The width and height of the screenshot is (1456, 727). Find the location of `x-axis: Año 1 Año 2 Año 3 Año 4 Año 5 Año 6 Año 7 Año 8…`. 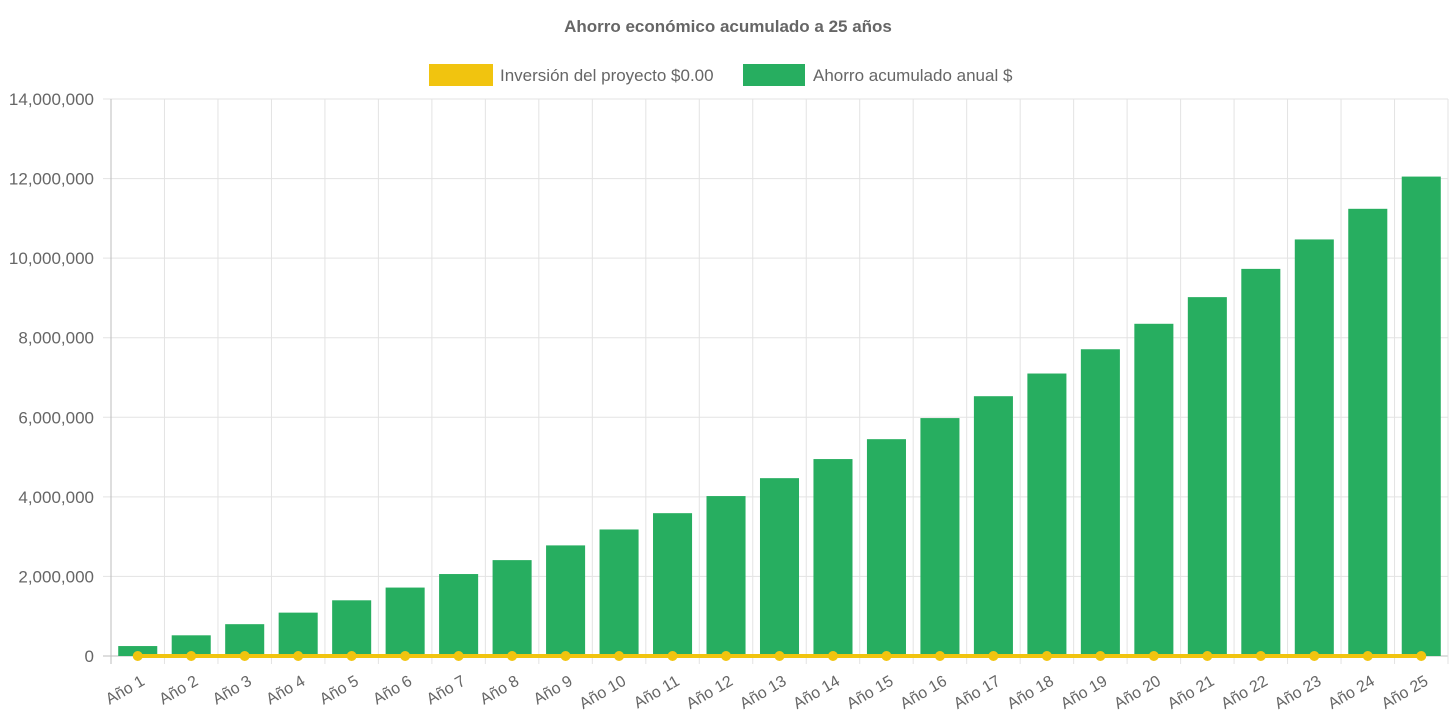

x-axis: Año 1 Año 2 Año 3 Año 4 Año 5 Año 6 Año 7 Año 8… is located at coordinates (767, 693).